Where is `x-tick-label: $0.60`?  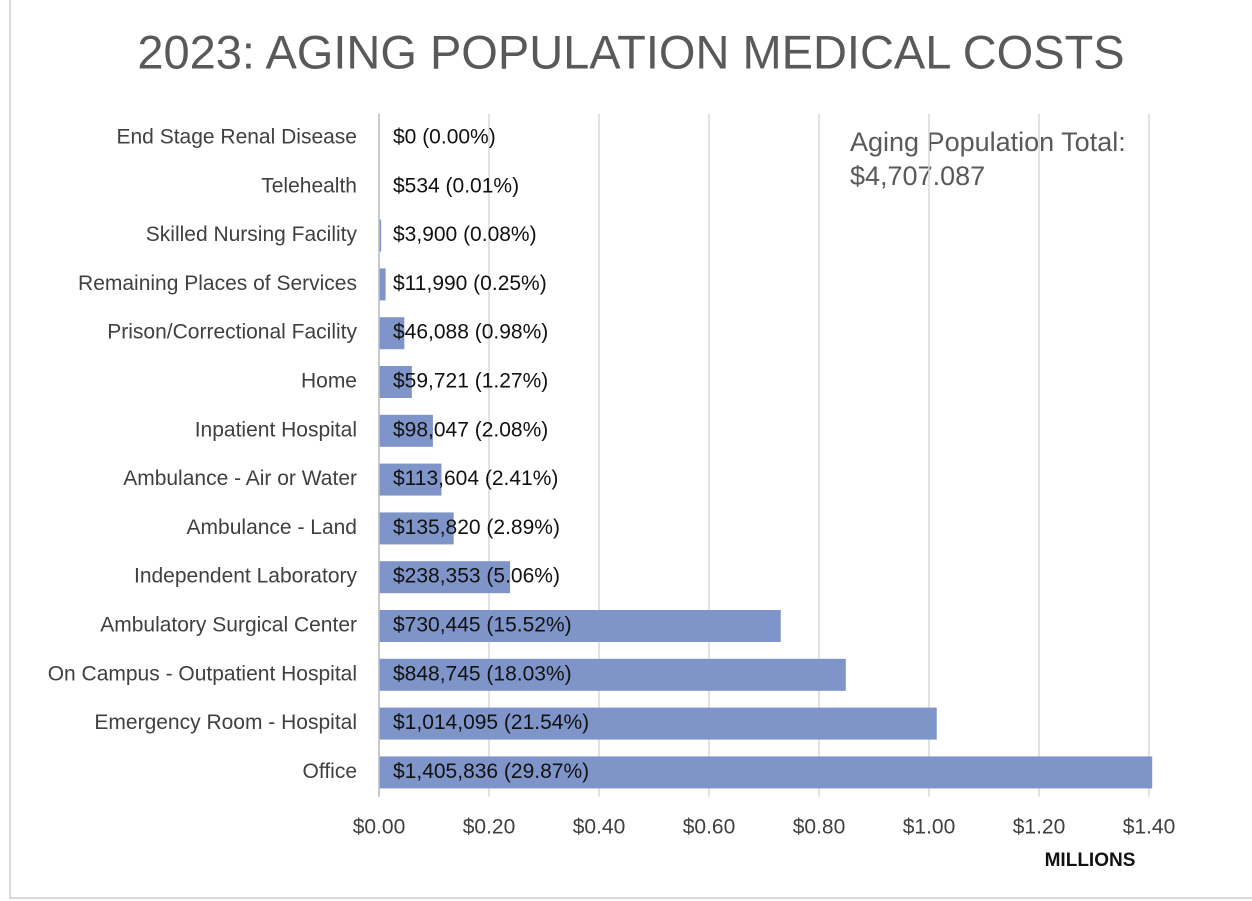
x-tick-label: $0.60 is located at coordinates (709, 827).